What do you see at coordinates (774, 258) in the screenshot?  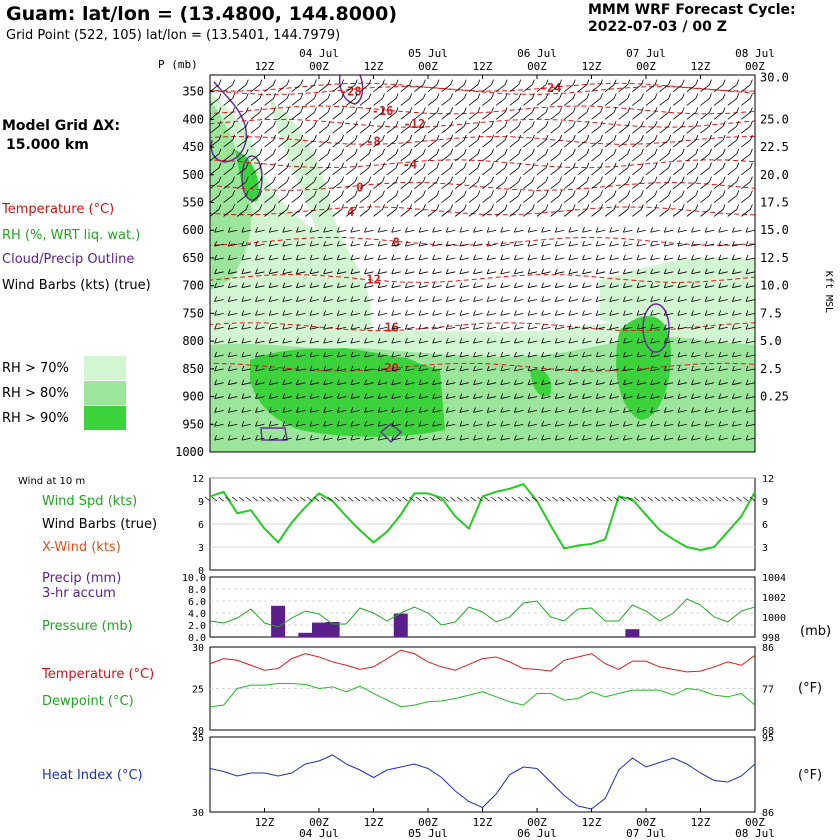 I see `kft-tick-label: 12.5` at bounding box center [774, 258].